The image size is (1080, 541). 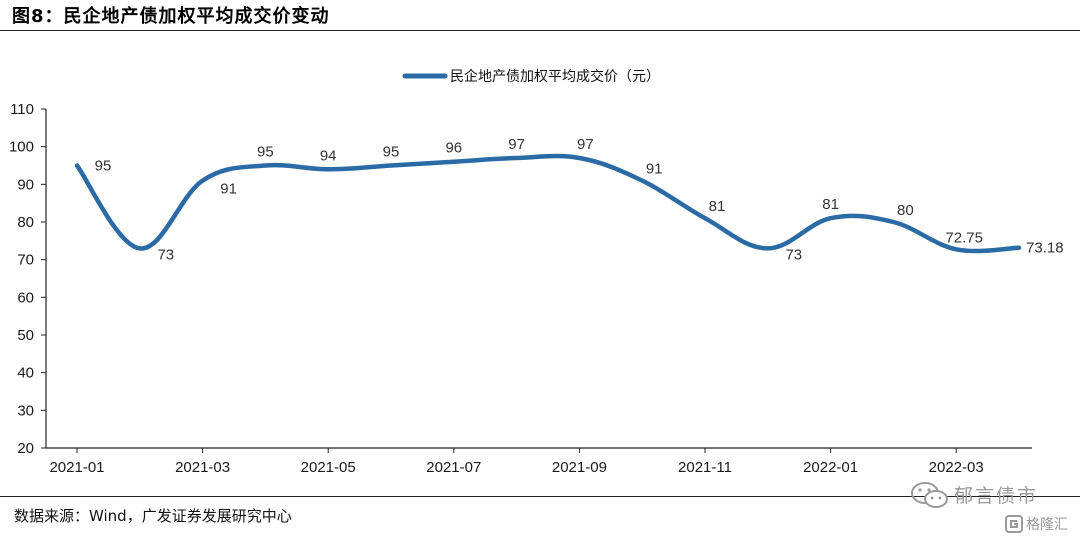 I want to click on y-axis-ticks: 20 30 40 50 60 70 80 90 100 110, so click(x=27, y=279).